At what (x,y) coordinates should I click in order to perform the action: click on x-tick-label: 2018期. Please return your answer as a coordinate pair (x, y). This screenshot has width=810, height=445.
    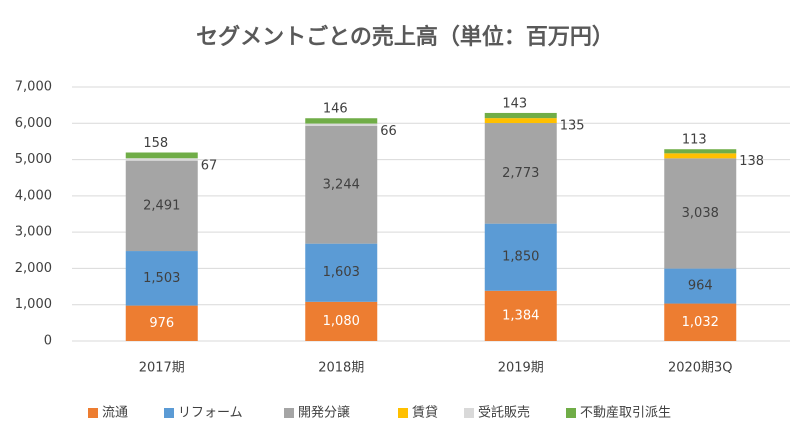
    Looking at the image, I should click on (341, 368).